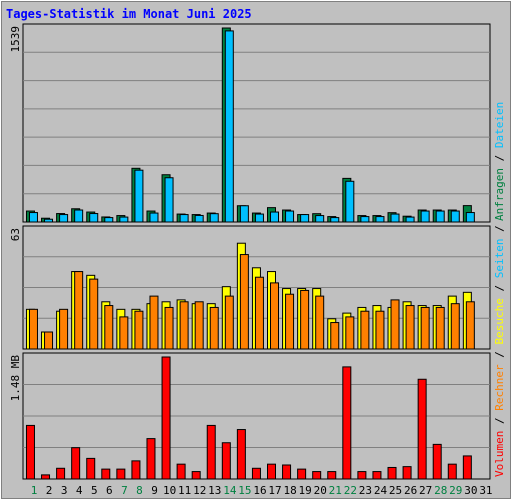 The image size is (512, 500). What do you see at coordinates (230, 490) in the screenshot?
I see `day-label-14: 14` at bounding box center [230, 490].